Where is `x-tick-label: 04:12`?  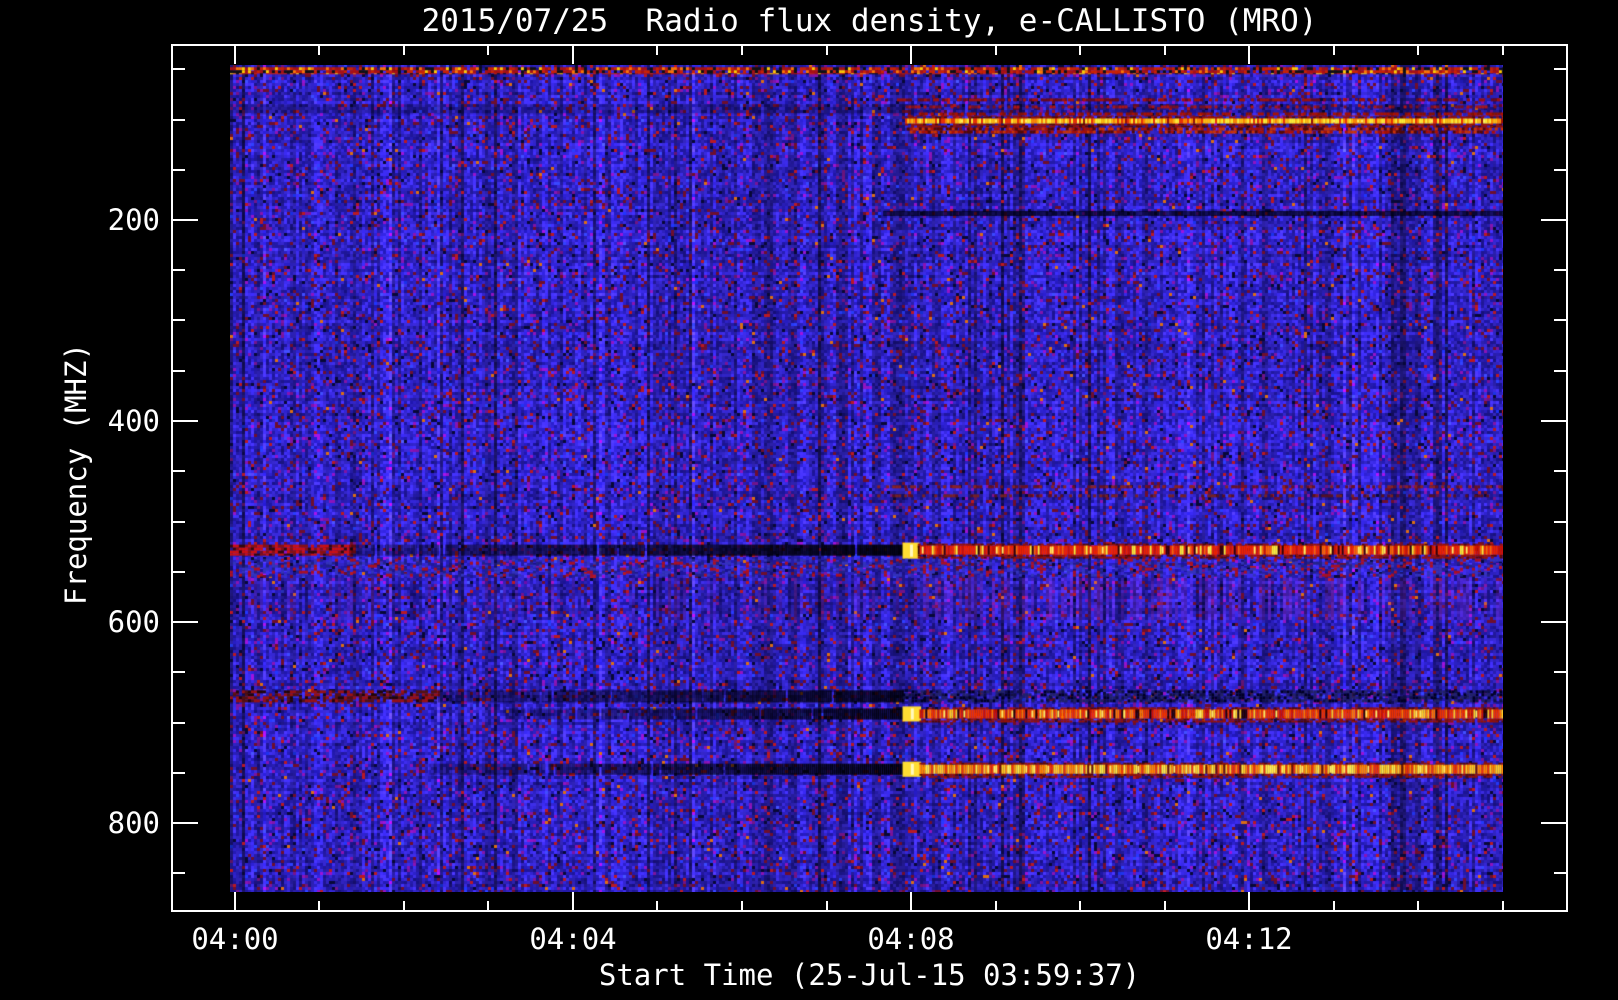 x-tick-label: 04:12 is located at coordinates (1249, 939).